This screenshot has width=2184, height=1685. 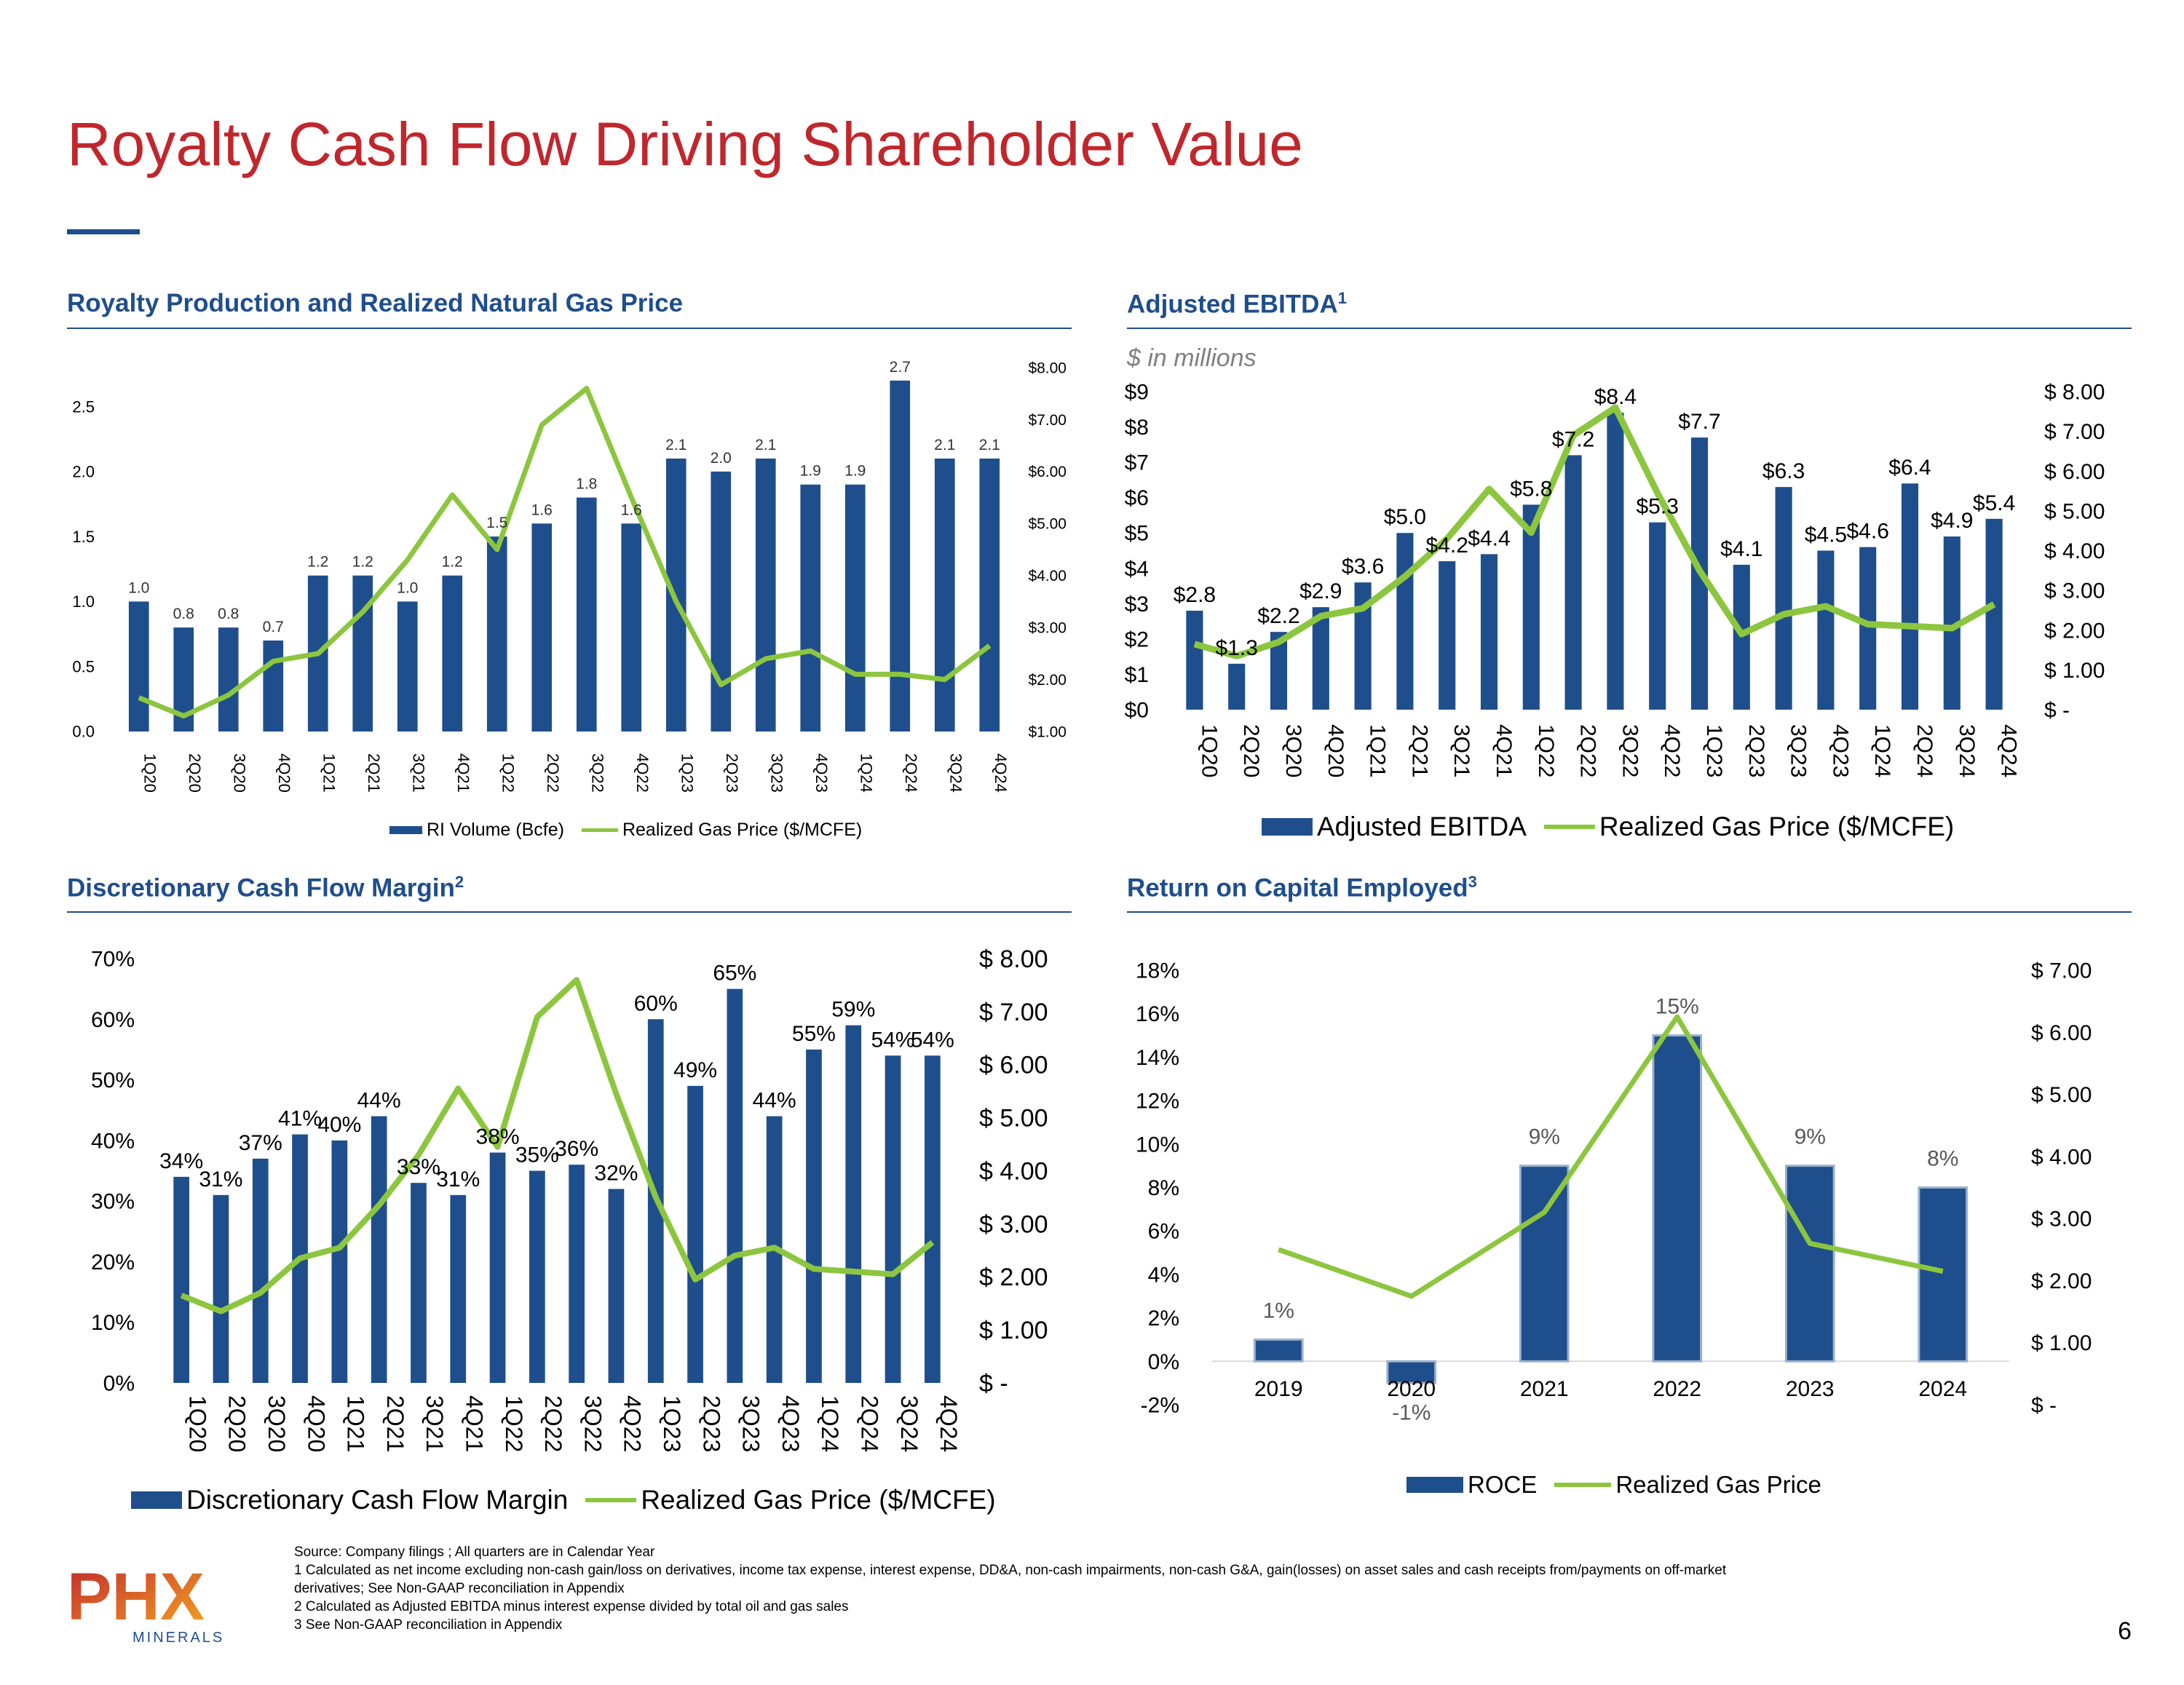 What do you see at coordinates (1461, 750) in the screenshot?
I see `c2-x-tick: 3Q21` at bounding box center [1461, 750].